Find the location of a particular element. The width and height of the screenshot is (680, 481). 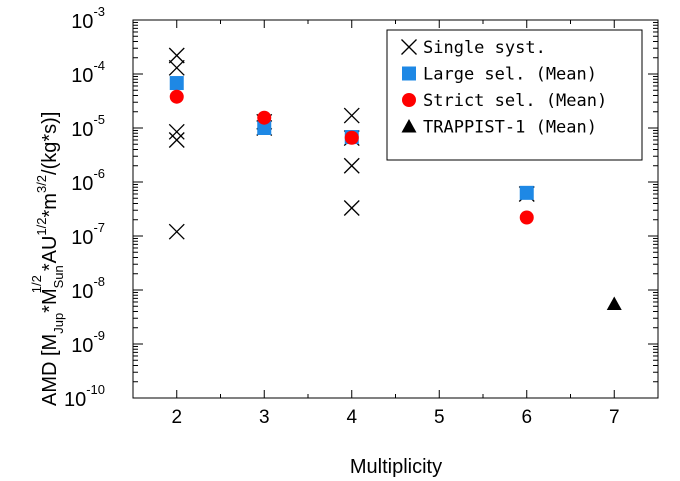

svg-text:AMD [MJup*MSun1/2*AU1/2*m3/2/(: AMD [MJup*MSun1/2*AU1/2*m3/2/(kg*s)] is located at coordinates (47, 259).